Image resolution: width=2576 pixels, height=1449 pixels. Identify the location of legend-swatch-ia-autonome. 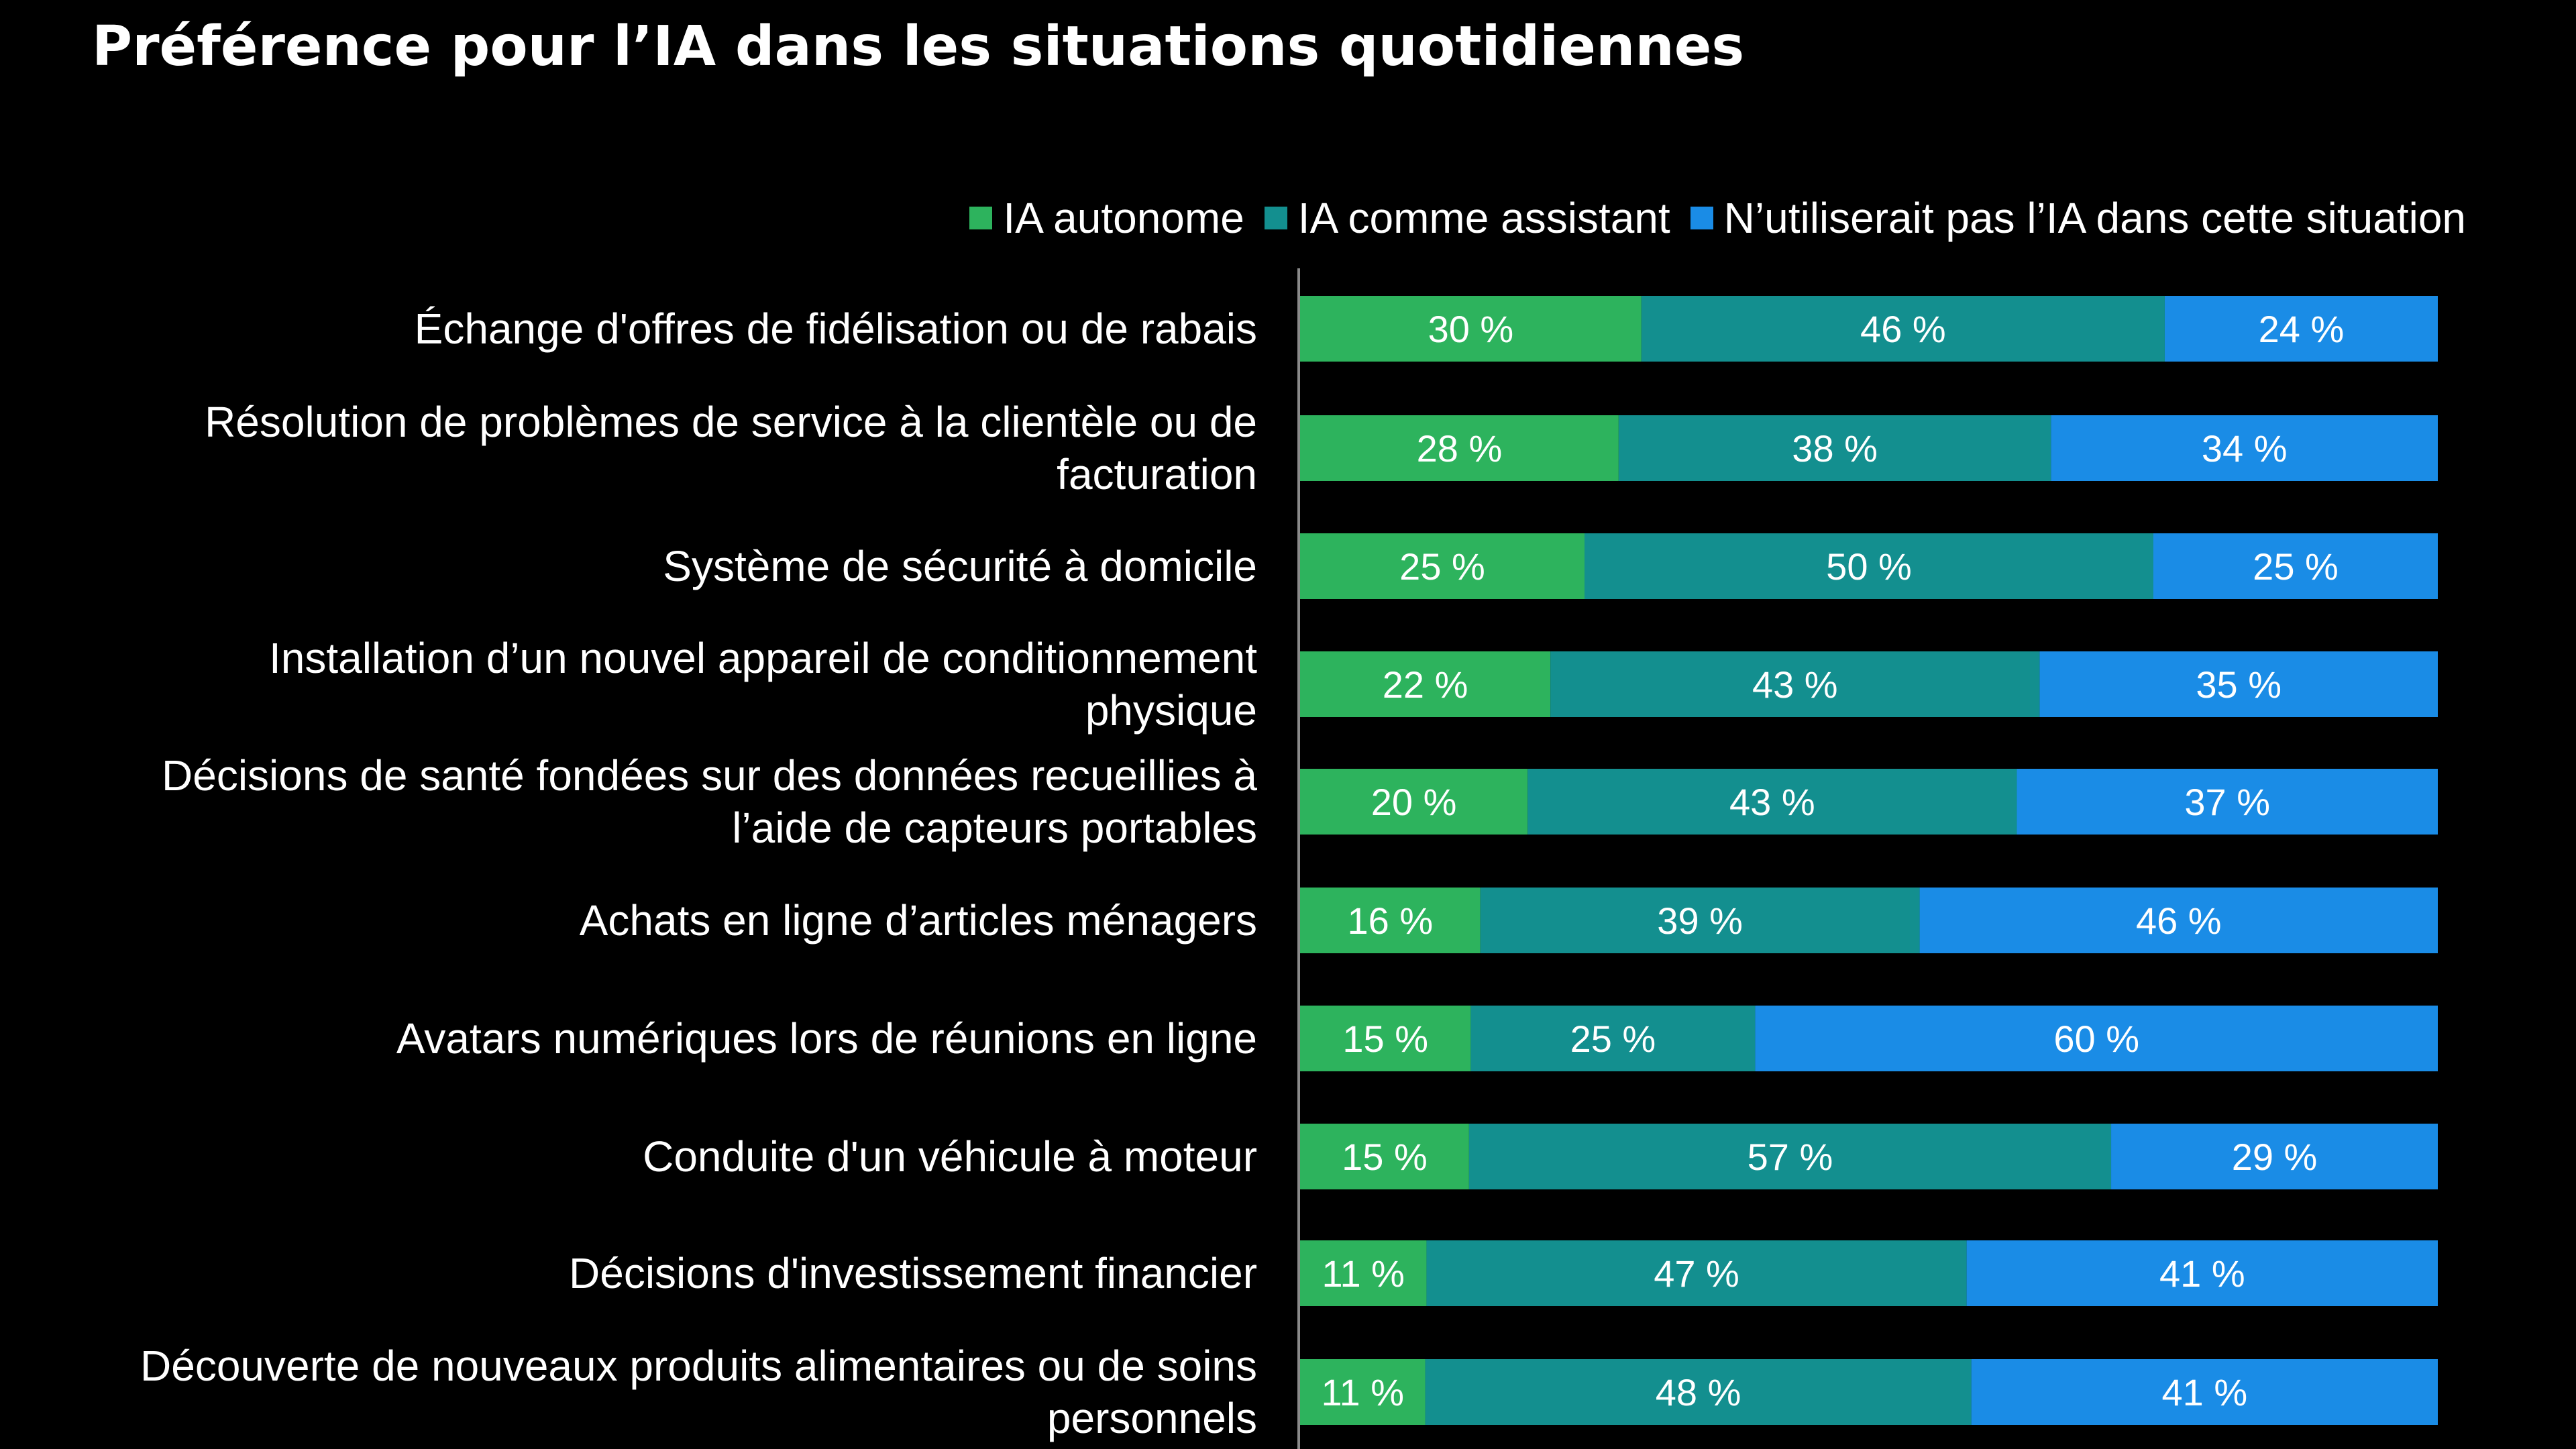
(981, 218).